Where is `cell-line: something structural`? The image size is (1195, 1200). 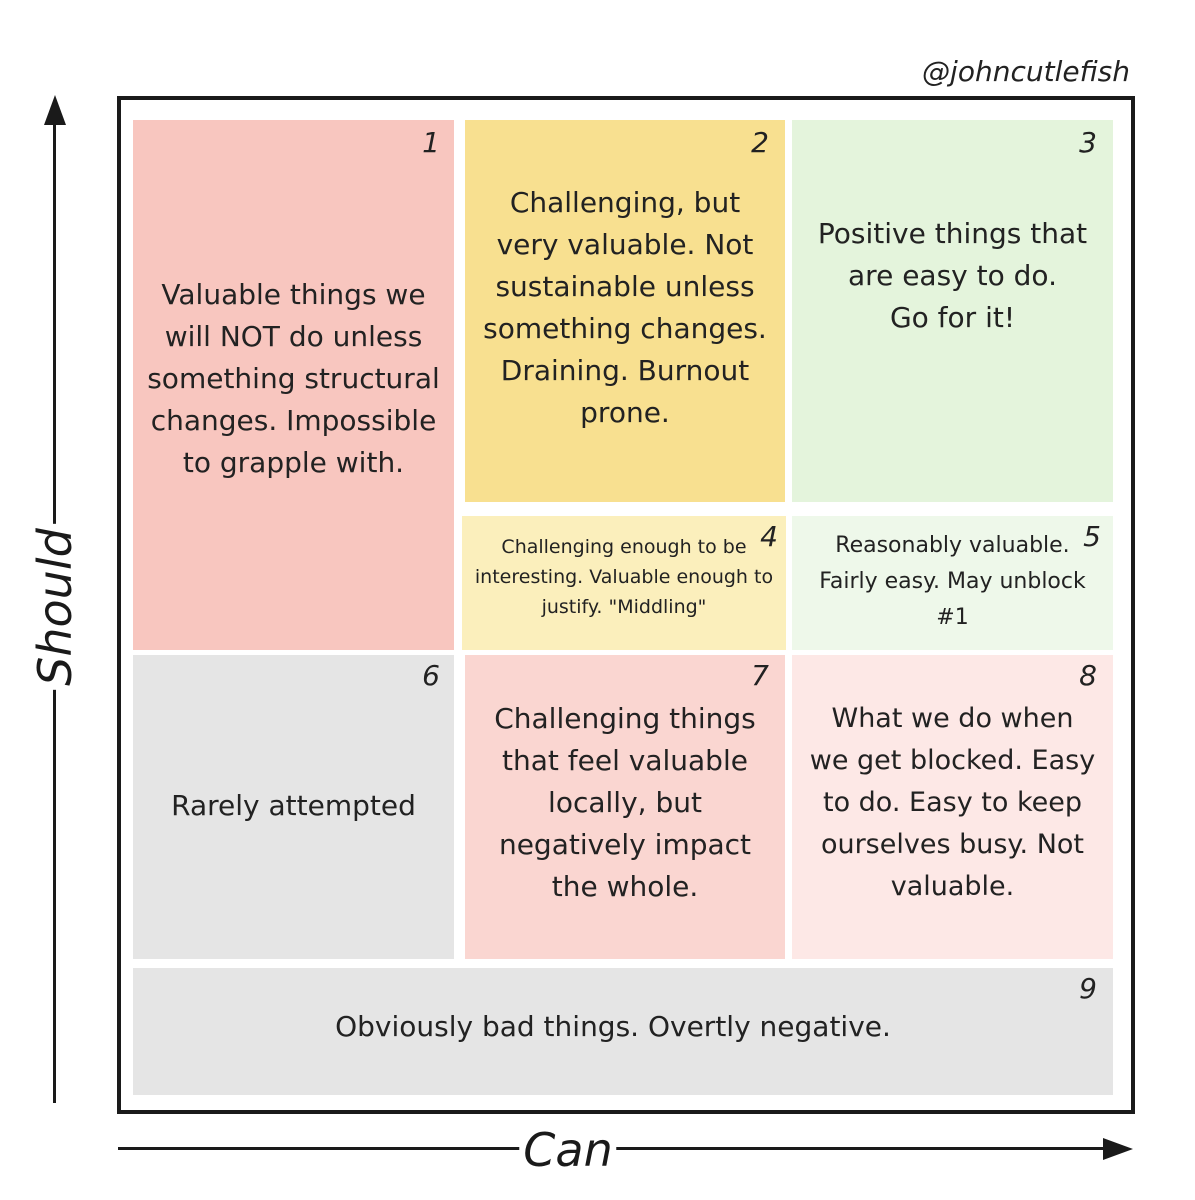 cell-line: something structural is located at coordinates (293, 378).